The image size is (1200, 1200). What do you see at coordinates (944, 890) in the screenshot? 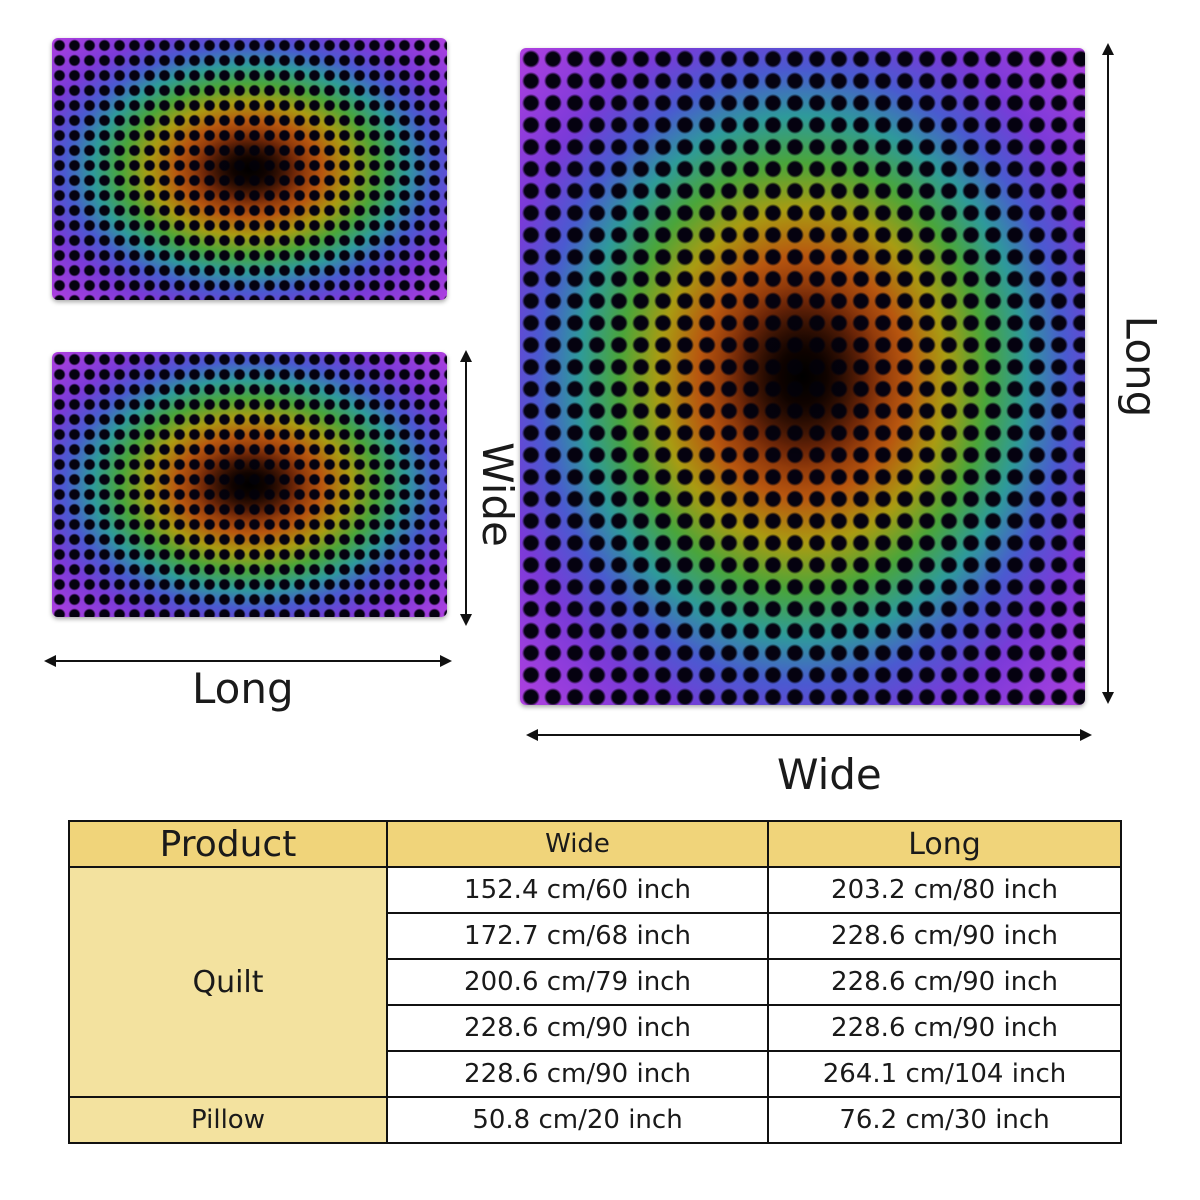
I see `cell-long: 203.2 cm/80 inch` at bounding box center [944, 890].